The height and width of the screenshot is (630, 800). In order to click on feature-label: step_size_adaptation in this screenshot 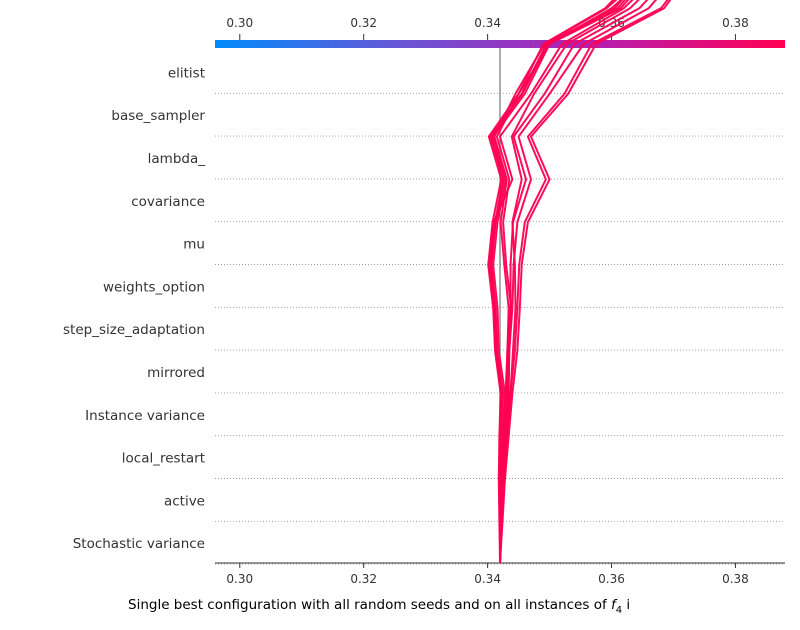, I will do `click(134, 330)`.